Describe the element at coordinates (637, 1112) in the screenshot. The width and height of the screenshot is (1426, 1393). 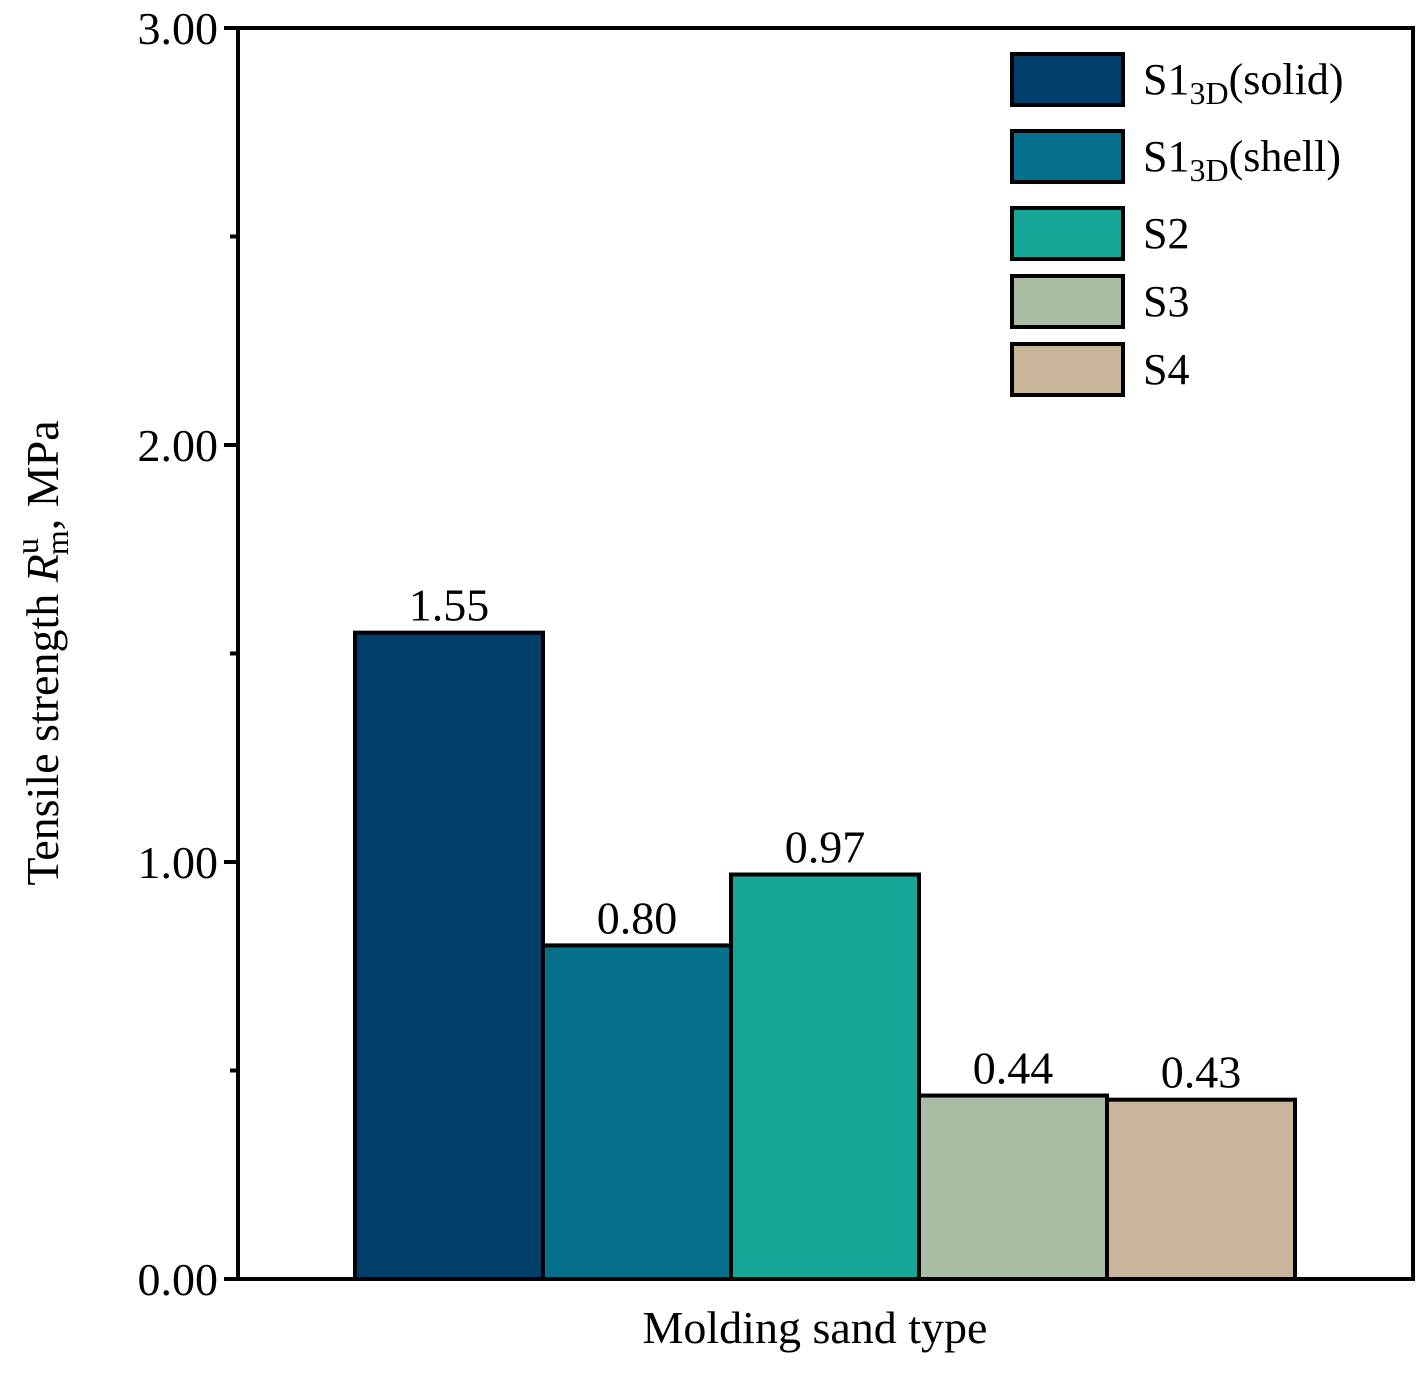
I see `bar-s1-shell` at that location.